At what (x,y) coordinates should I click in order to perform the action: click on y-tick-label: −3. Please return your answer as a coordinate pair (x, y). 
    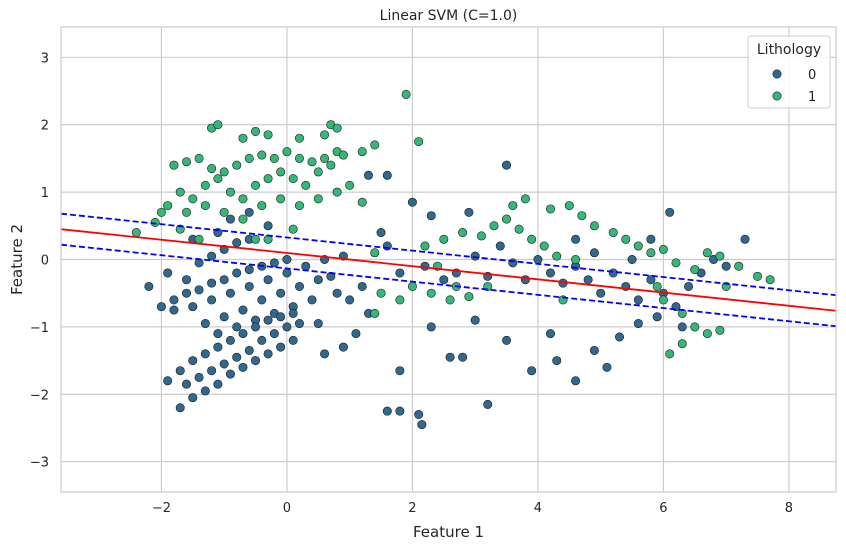
    Looking at the image, I should click on (39, 463).